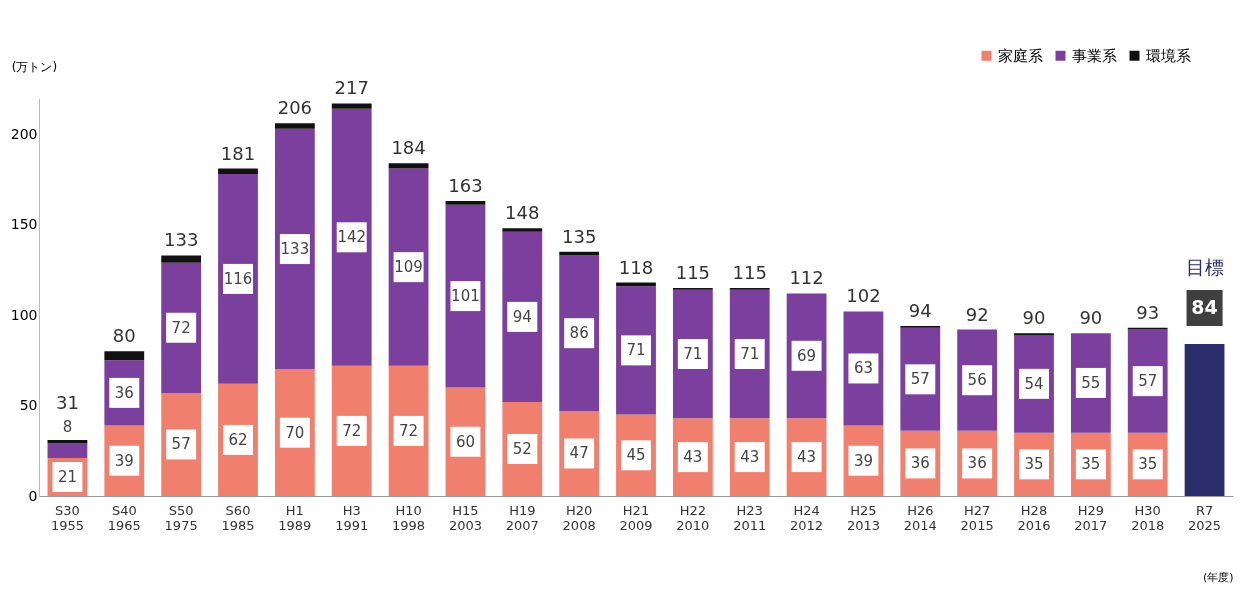 This screenshot has height=592, width=1248. What do you see at coordinates (124, 517) in the screenshot?
I see `x-tick-label: S40 1965` at bounding box center [124, 517].